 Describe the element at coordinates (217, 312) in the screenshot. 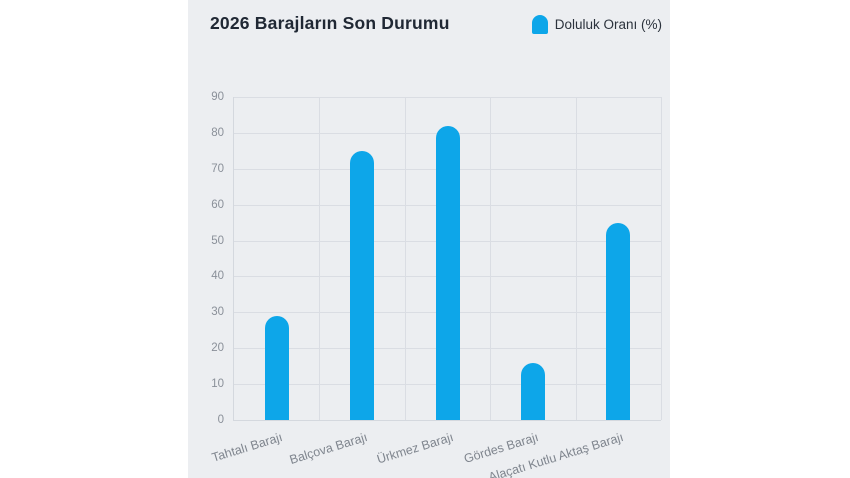

I see `y-axis-tick-label: 30` at that location.